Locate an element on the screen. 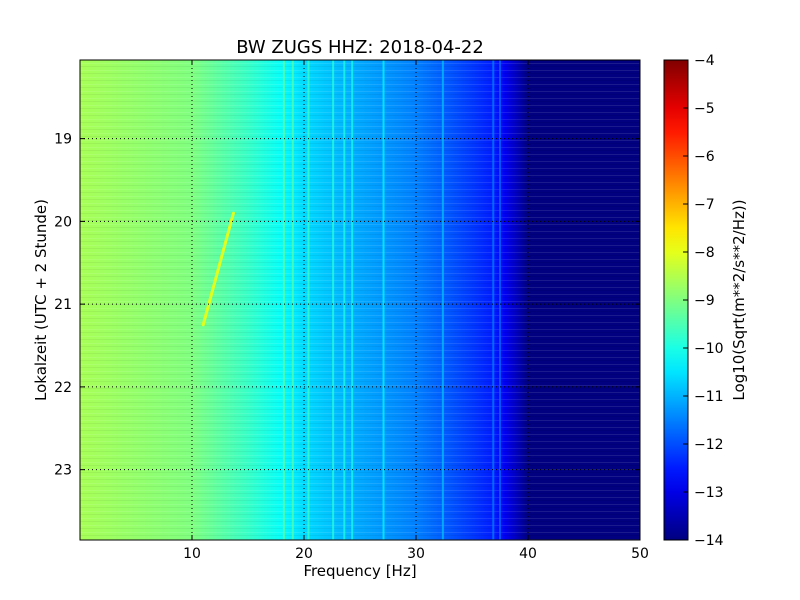  x-tick-label: 50 is located at coordinates (640, 554).